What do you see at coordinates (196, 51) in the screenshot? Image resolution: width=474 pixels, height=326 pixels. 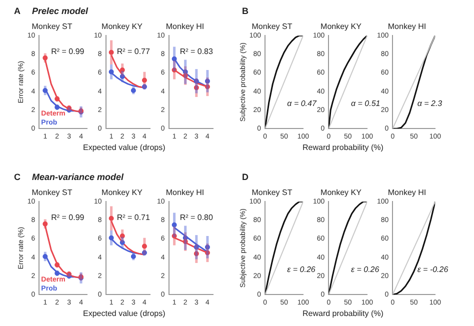 I see `annotation: R² = 0.83` at bounding box center [196, 51].